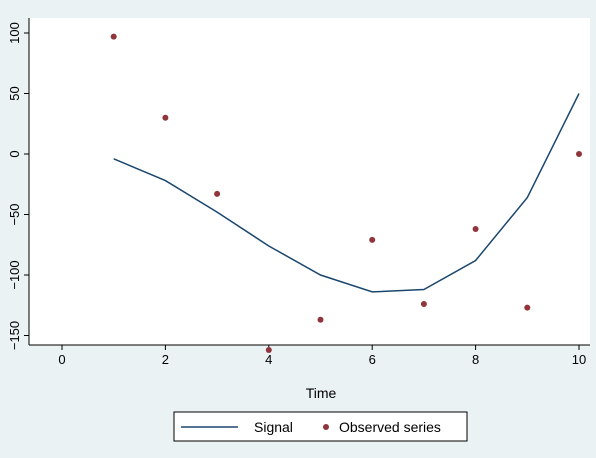 The height and width of the screenshot is (458, 596). I want to click on x-tick-label: 2, so click(165, 359).